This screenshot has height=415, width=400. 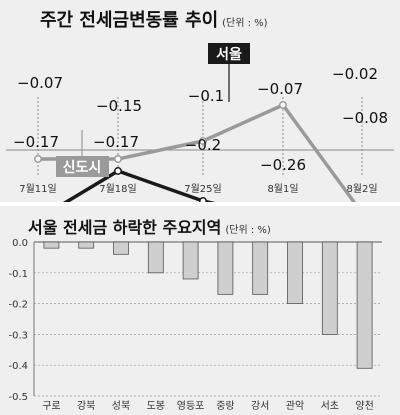 I want to click on line-chart-title-wrap: 주간 전세금변동률 추이 (단위 : %), so click(x=154, y=19).